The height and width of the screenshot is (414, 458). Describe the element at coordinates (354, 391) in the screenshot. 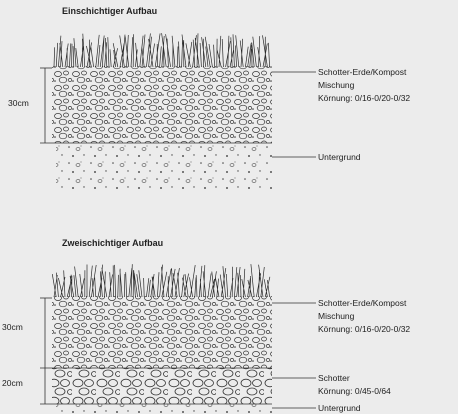

I see `layer-label: Körnung: 0/45-0/64` at that location.